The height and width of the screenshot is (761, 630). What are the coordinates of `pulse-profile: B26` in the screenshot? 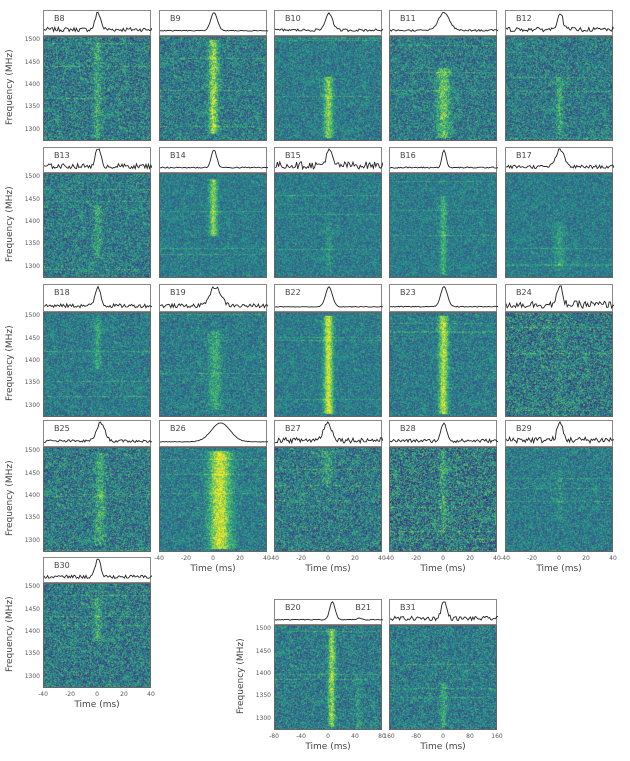 It's located at (213, 433).